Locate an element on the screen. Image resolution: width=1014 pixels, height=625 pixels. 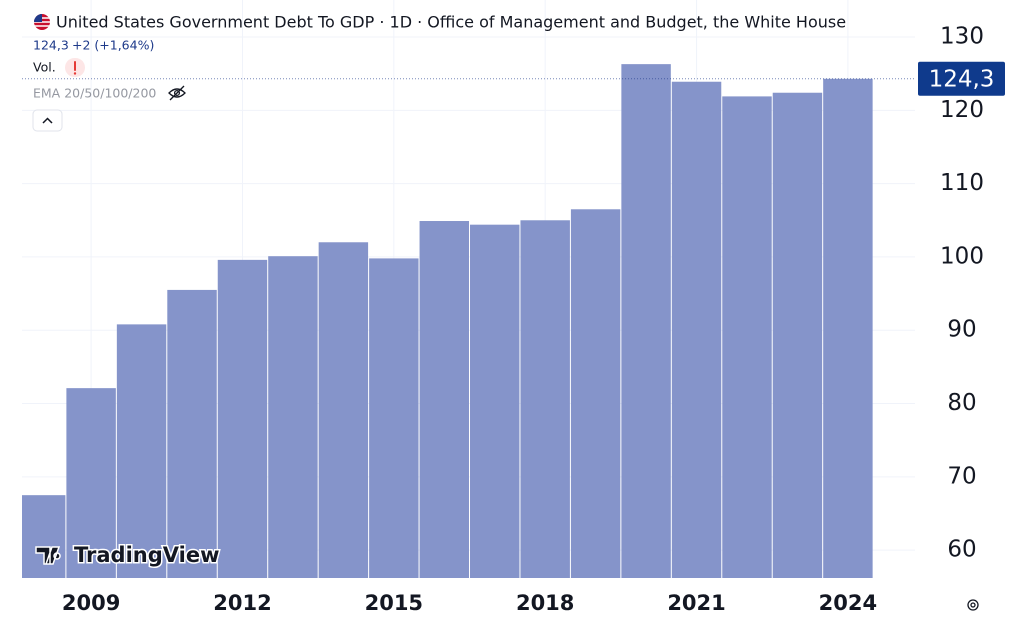
y-tick-label: 130 is located at coordinates (962, 37).